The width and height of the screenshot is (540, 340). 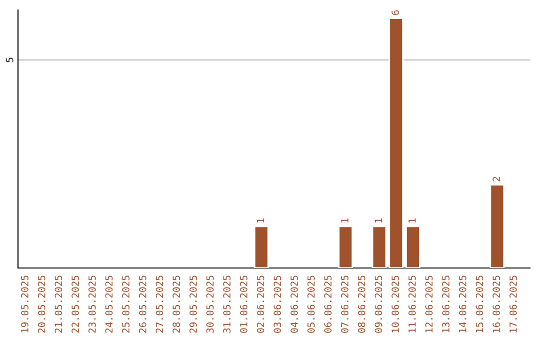 I want to click on data-label: 6, so click(x=395, y=12).